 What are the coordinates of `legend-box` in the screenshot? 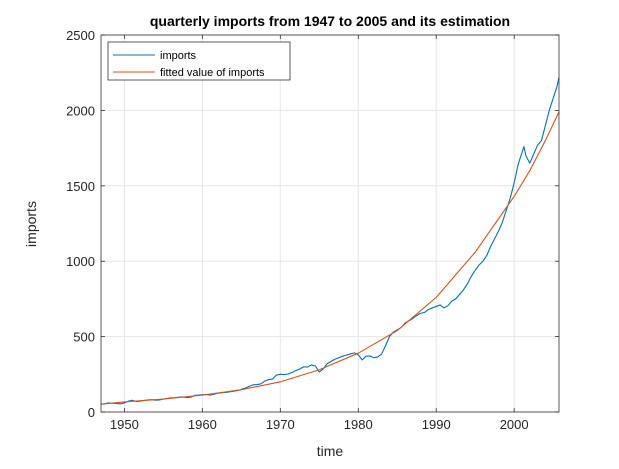 It's located at (199, 61).